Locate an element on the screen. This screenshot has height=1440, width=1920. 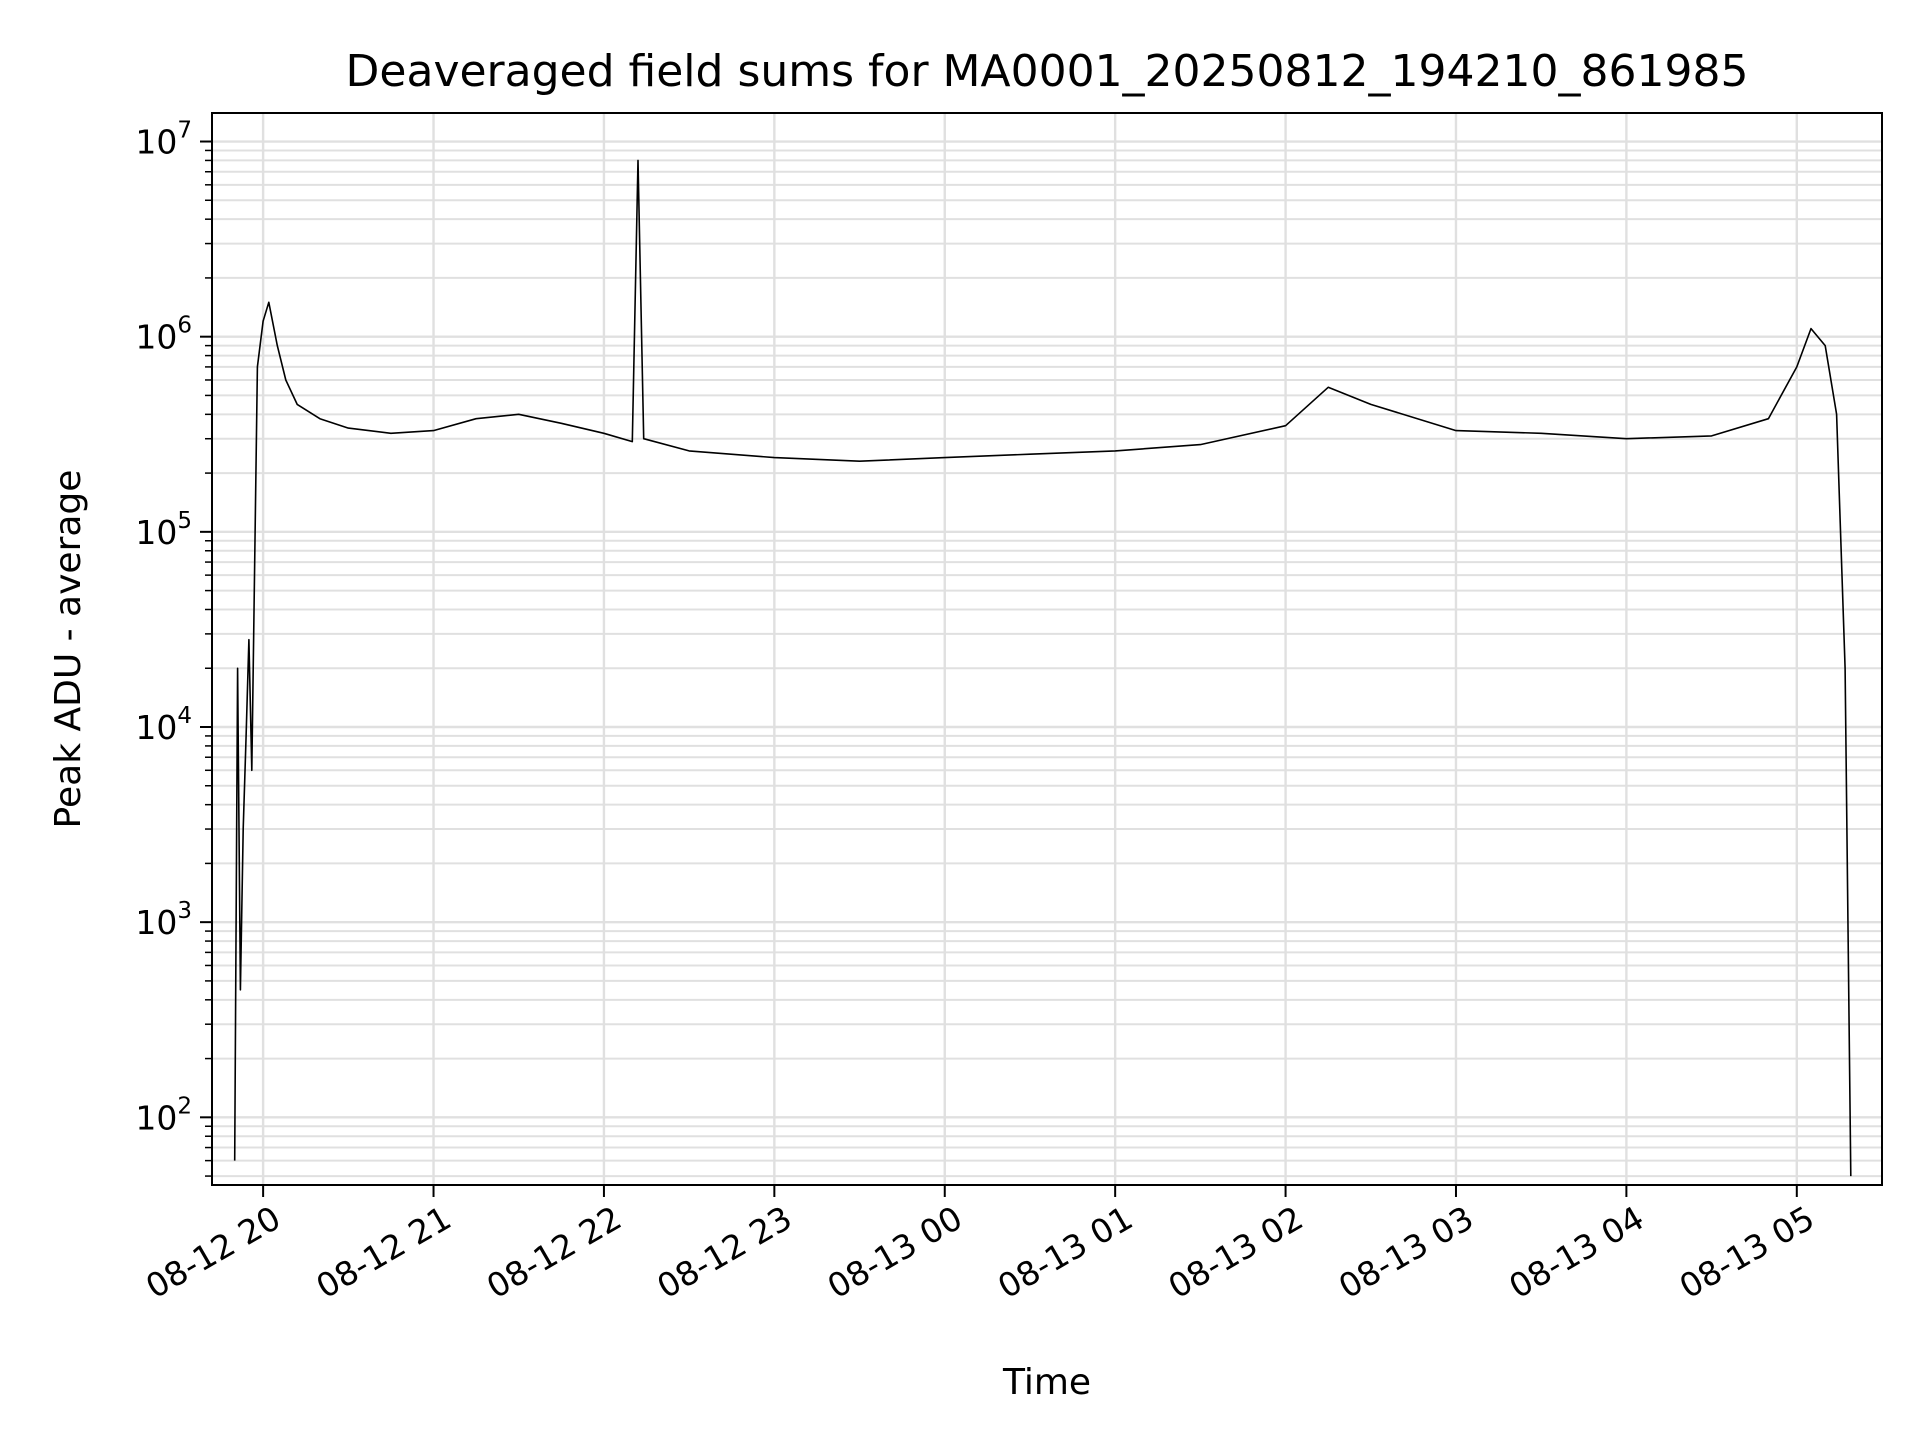
y-tick-label: 10² is located at coordinates (163, 1115).